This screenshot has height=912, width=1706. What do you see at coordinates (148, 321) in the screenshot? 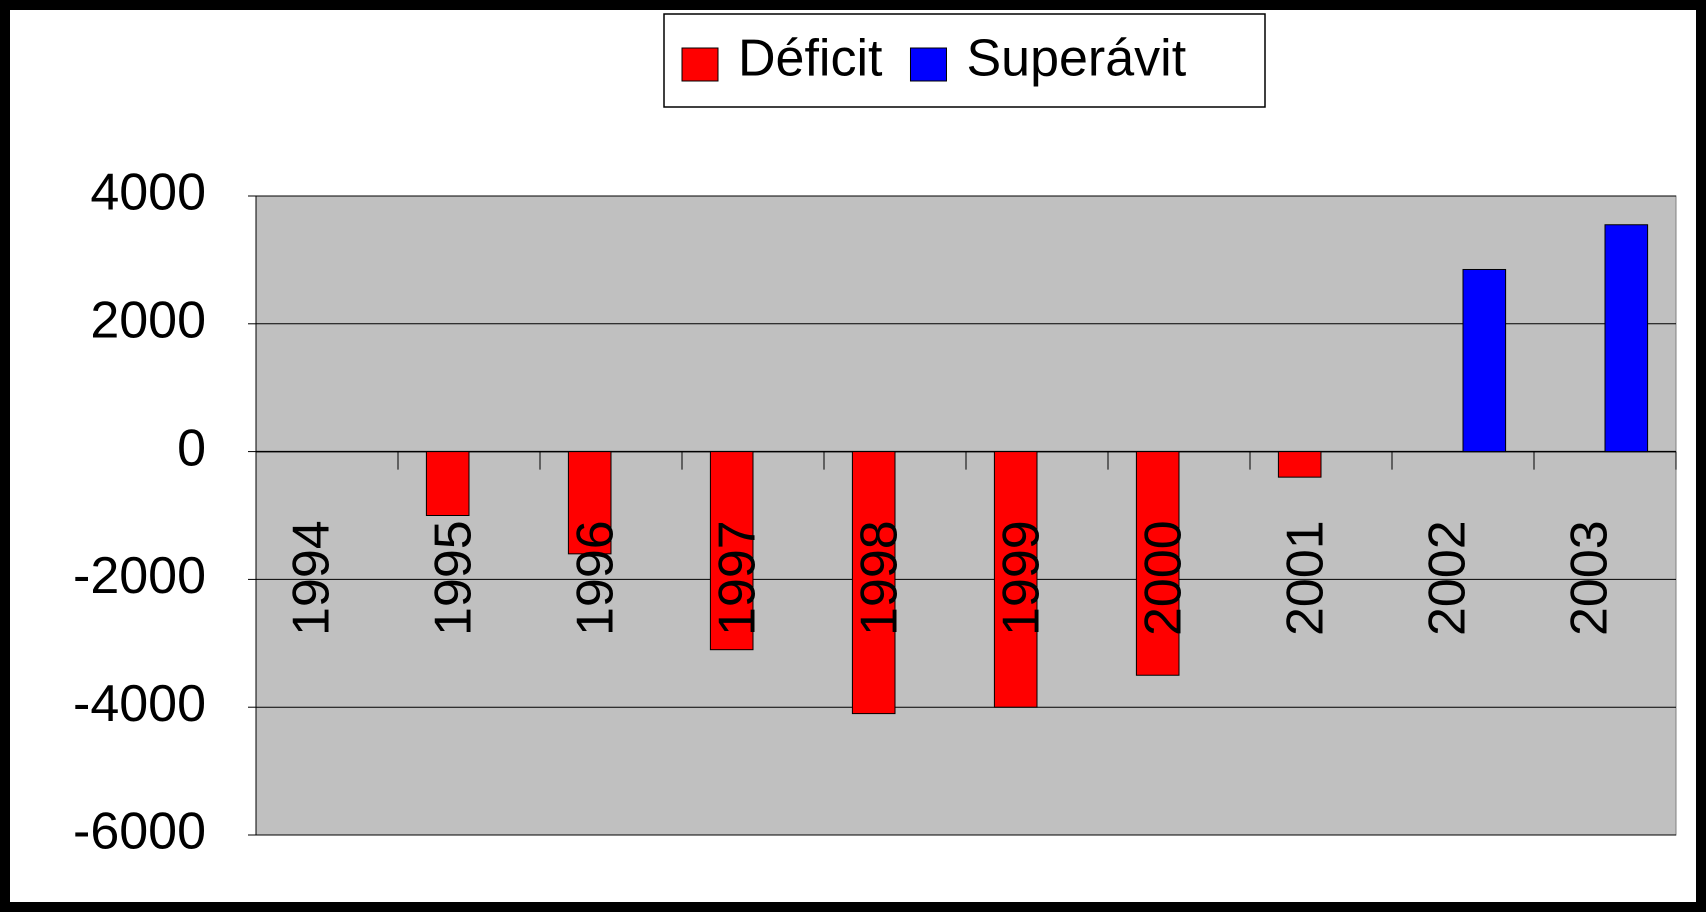
I see `y-tick-label: 2000` at bounding box center [148, 321].